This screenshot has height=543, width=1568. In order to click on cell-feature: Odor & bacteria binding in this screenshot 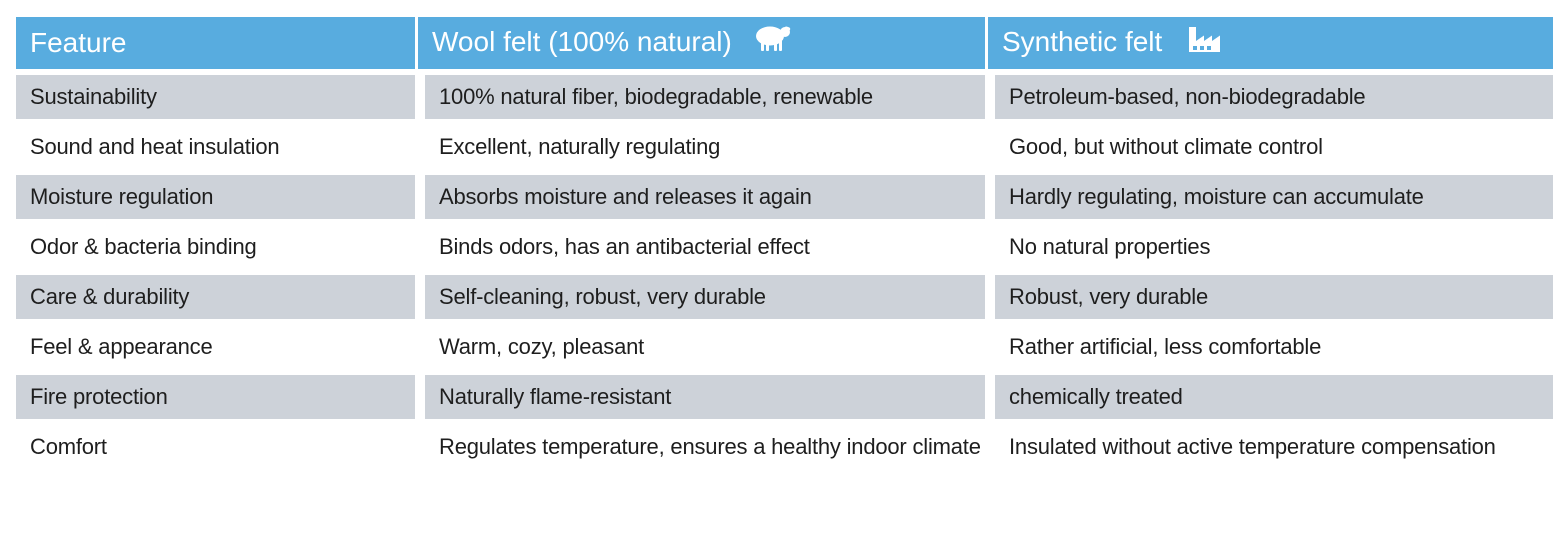, I will do `click(215, 244)`.